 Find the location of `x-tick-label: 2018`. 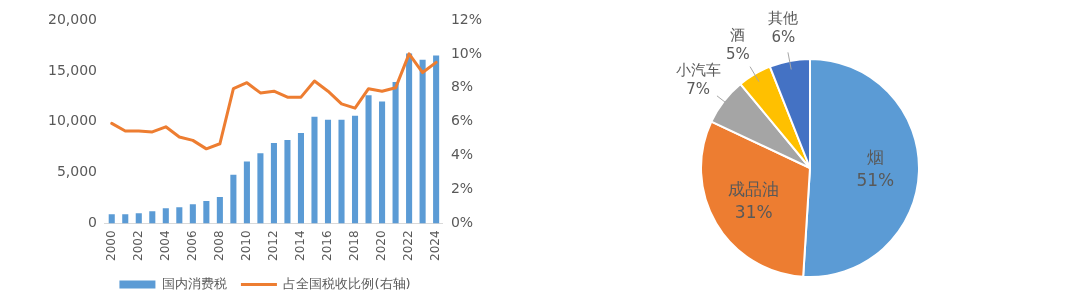

x-tick-label: 2018 is located at coordinates (354, 246).